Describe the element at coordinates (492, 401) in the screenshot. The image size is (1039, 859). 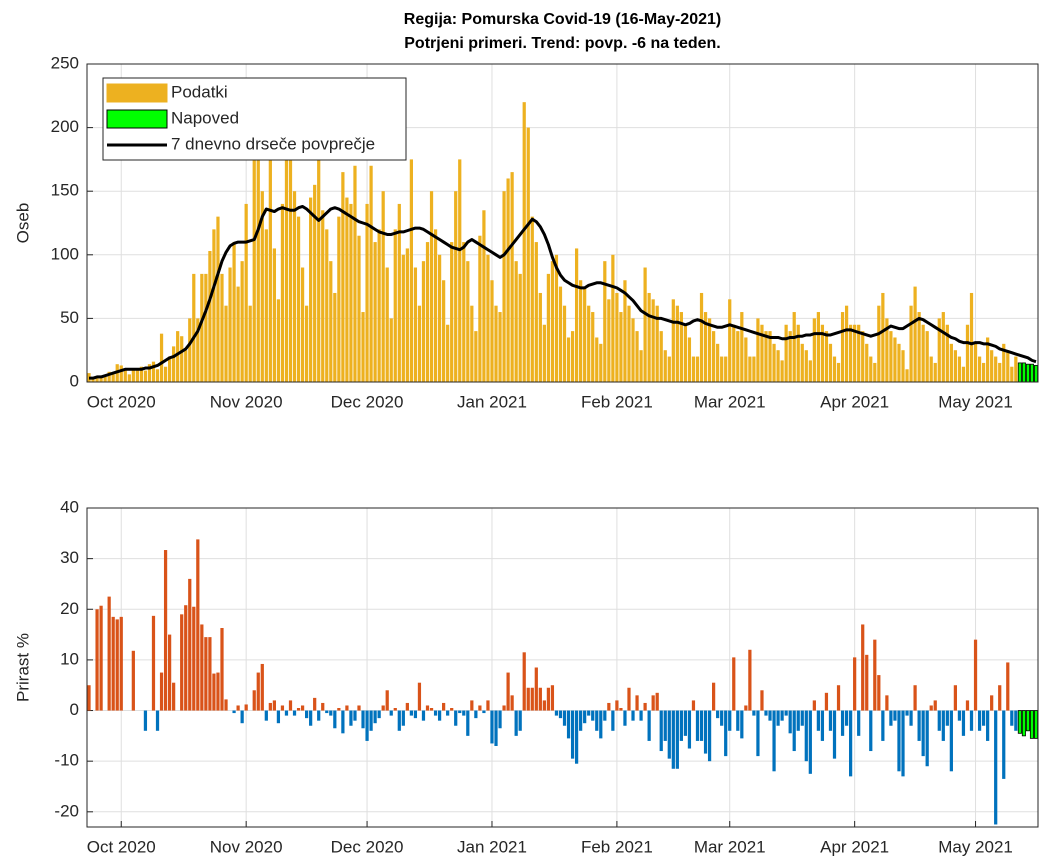
I see `x-tick-label: Jan 2021` at that location.